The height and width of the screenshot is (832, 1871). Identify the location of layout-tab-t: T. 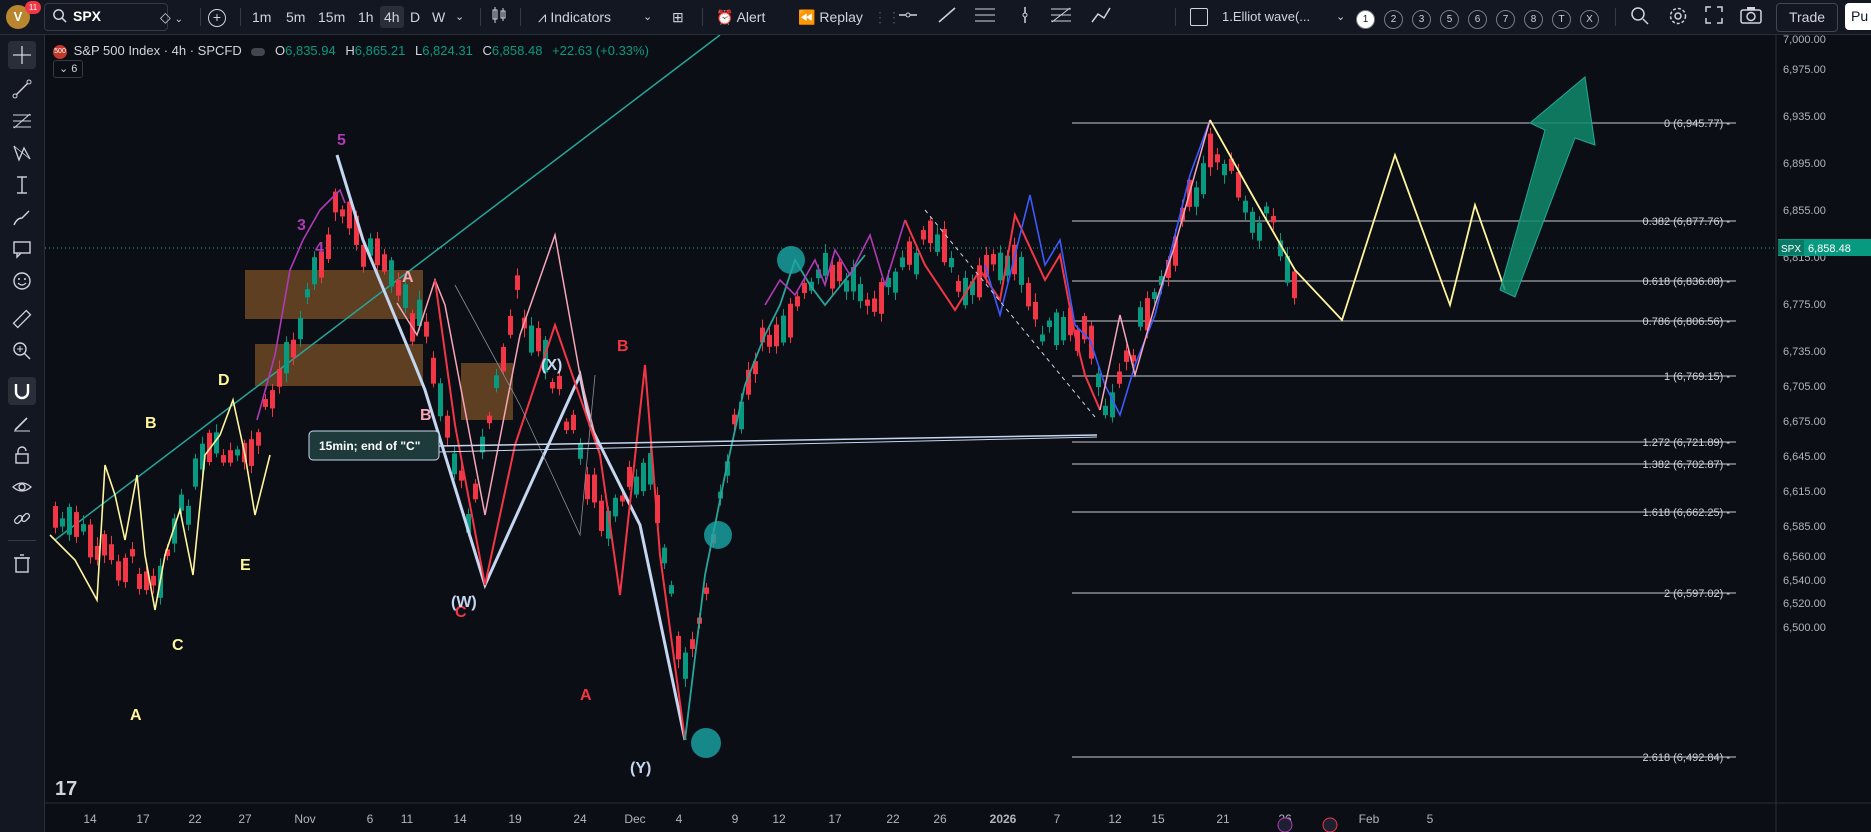
(1561, 17).